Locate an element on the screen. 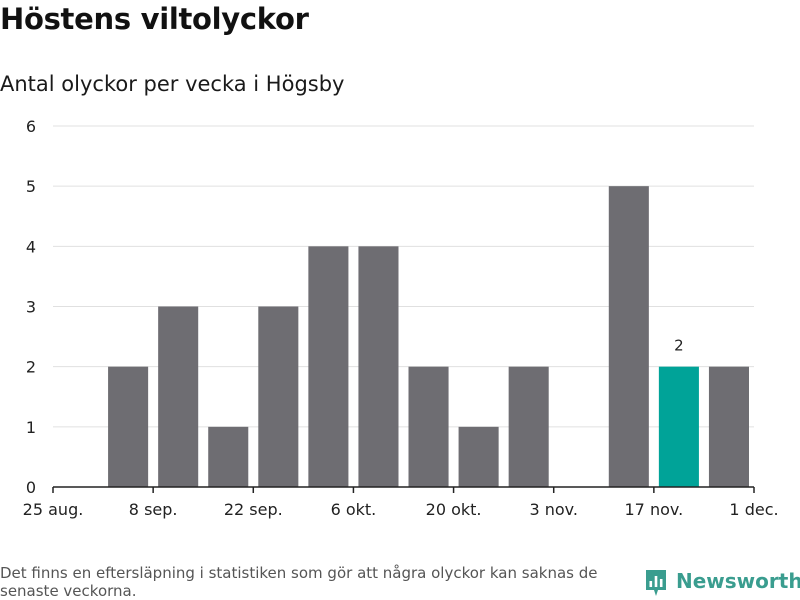  y-tick-label: 6 is located at coordinates (31, 126).